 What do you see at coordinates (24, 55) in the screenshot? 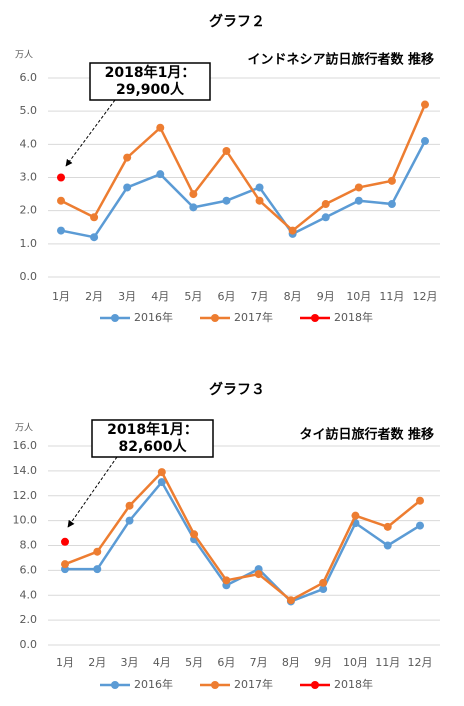
I see `y-axis-label: 万人` at bounding box center [24, 55].